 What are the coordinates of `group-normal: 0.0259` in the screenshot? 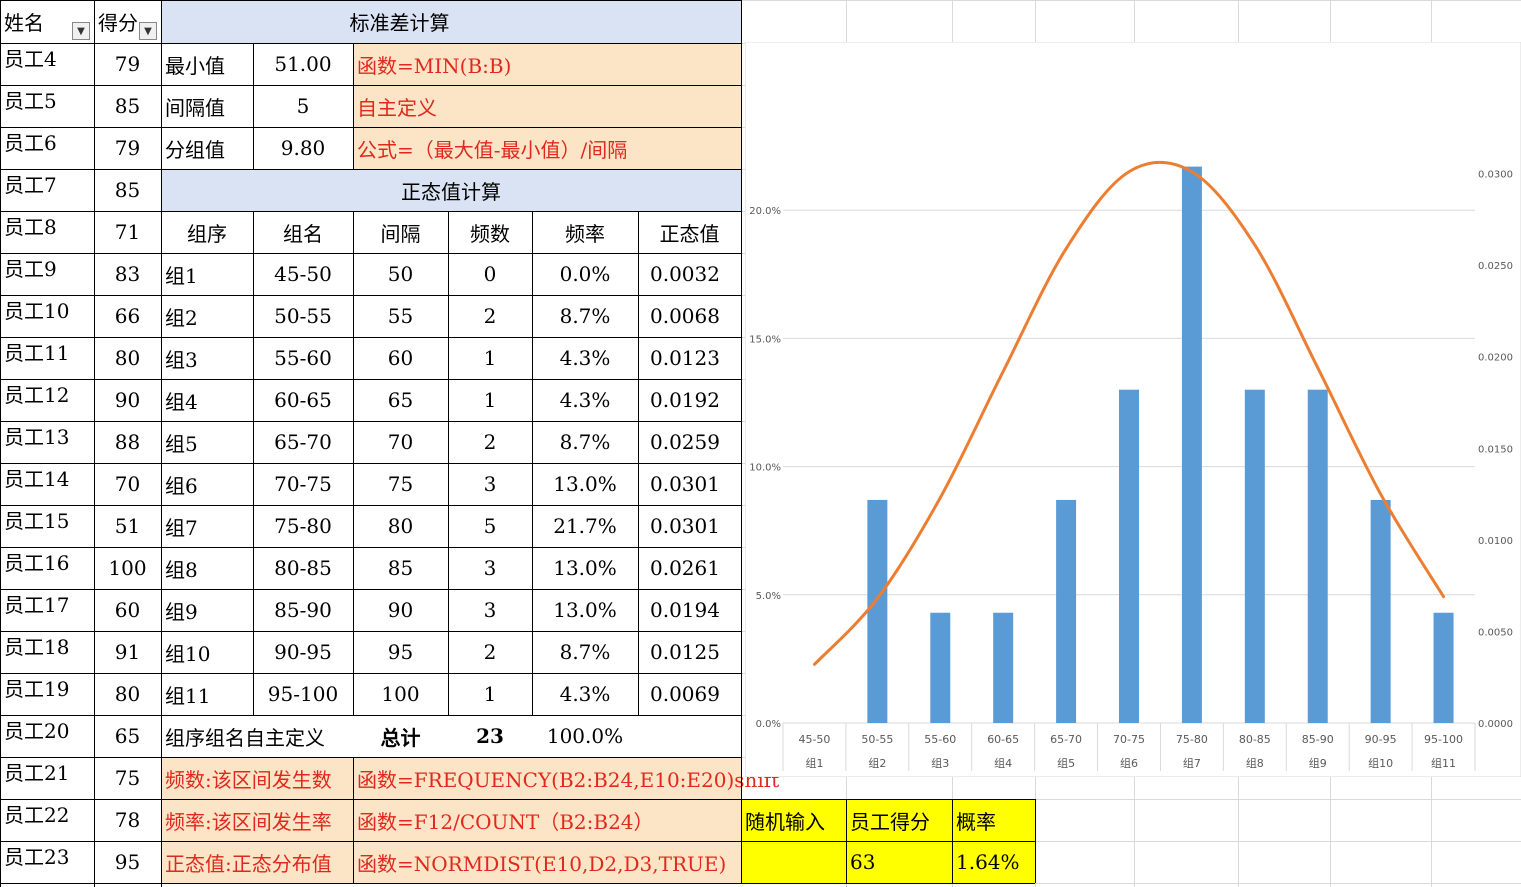 It's located at (685, 442).